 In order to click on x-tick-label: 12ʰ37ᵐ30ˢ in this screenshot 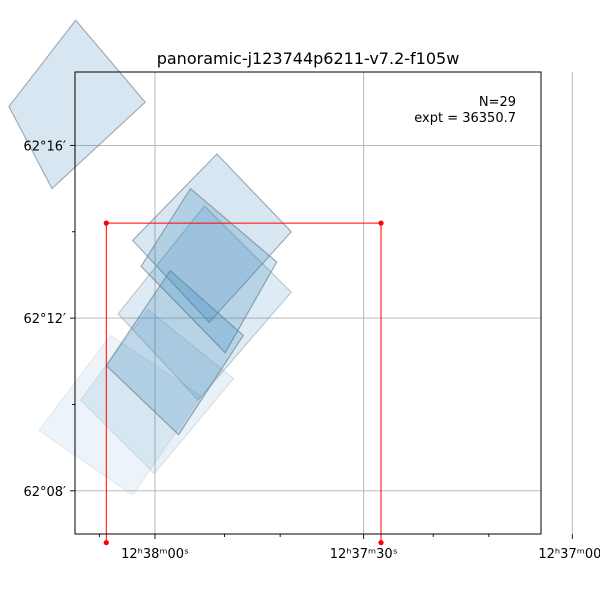, I will do `click(364, 554)`.